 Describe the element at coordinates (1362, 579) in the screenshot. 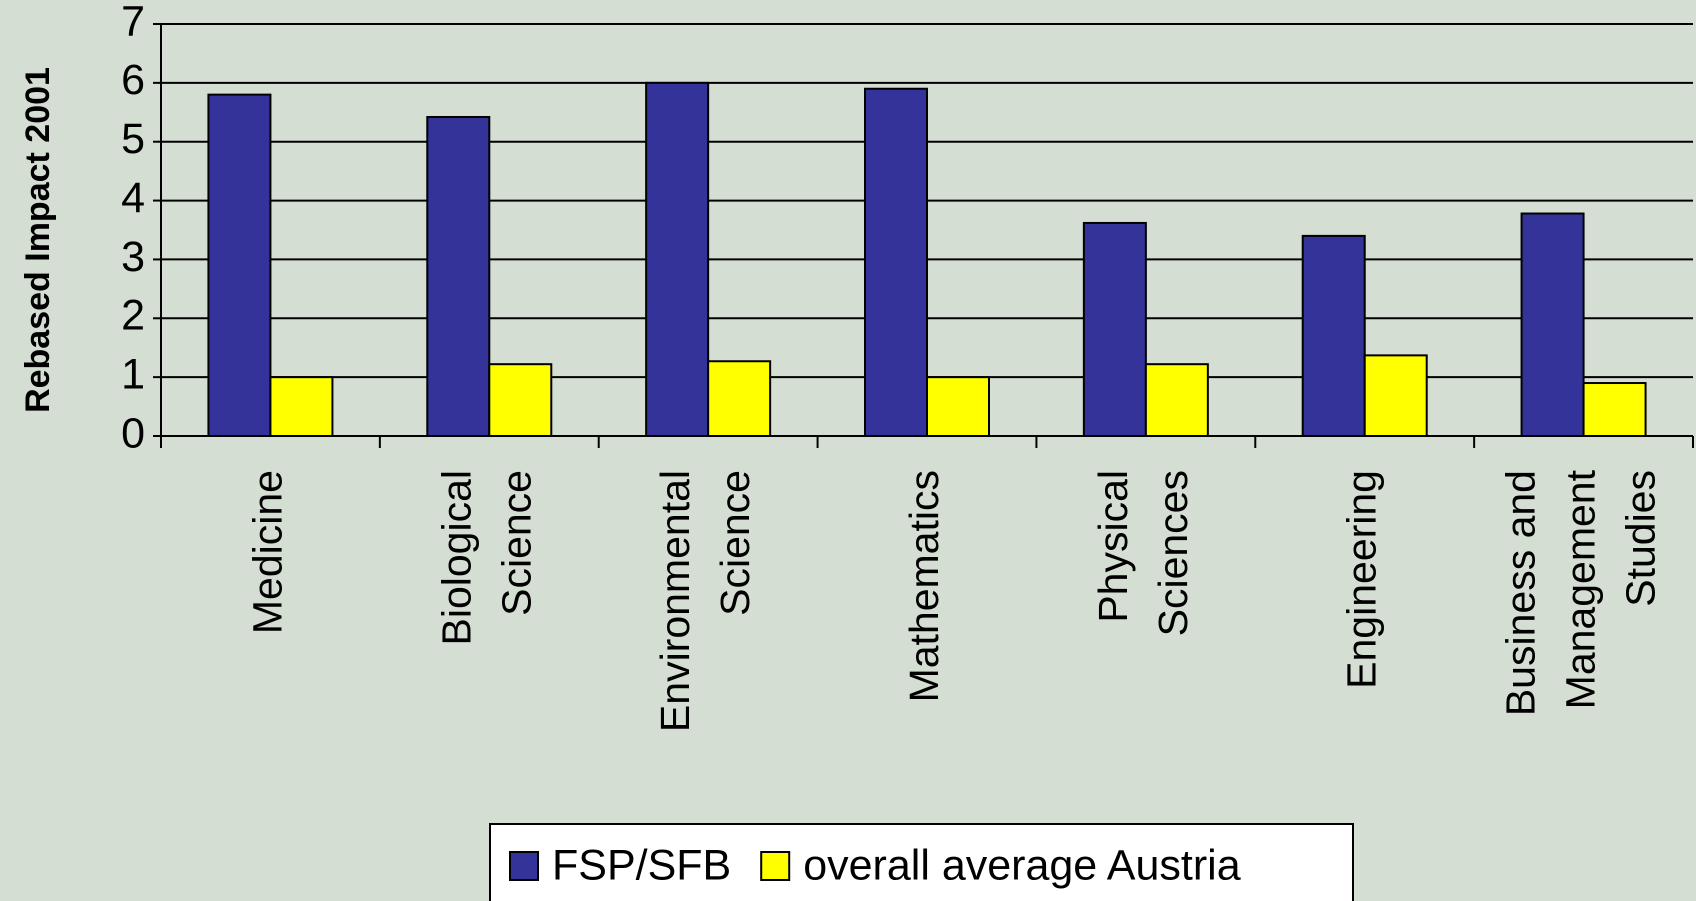

I see `x-tick-label: Engineering` at that location.